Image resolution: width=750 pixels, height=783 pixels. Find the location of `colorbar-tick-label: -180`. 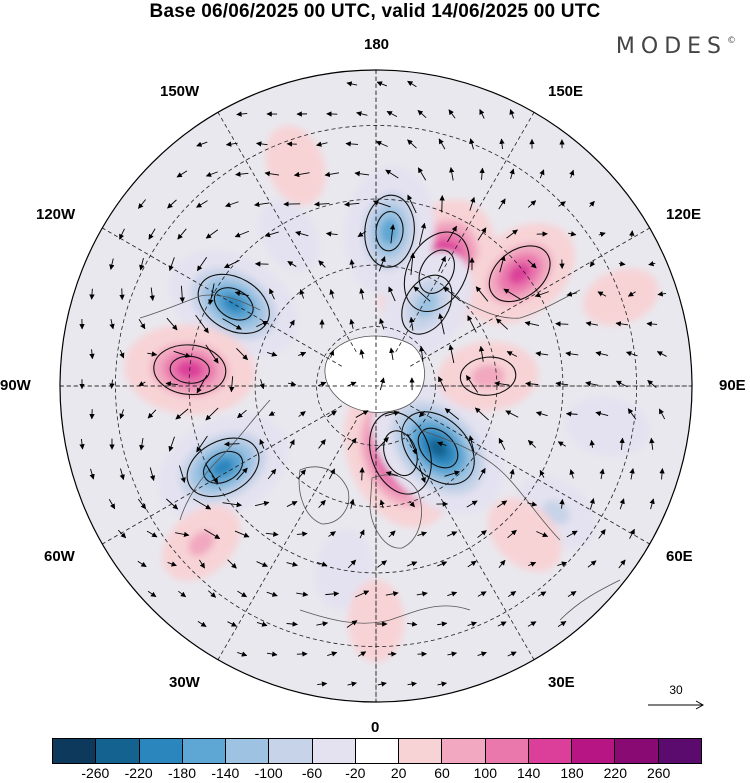

colorbar-tick-label: -180 is located at coordinates (182, 773).